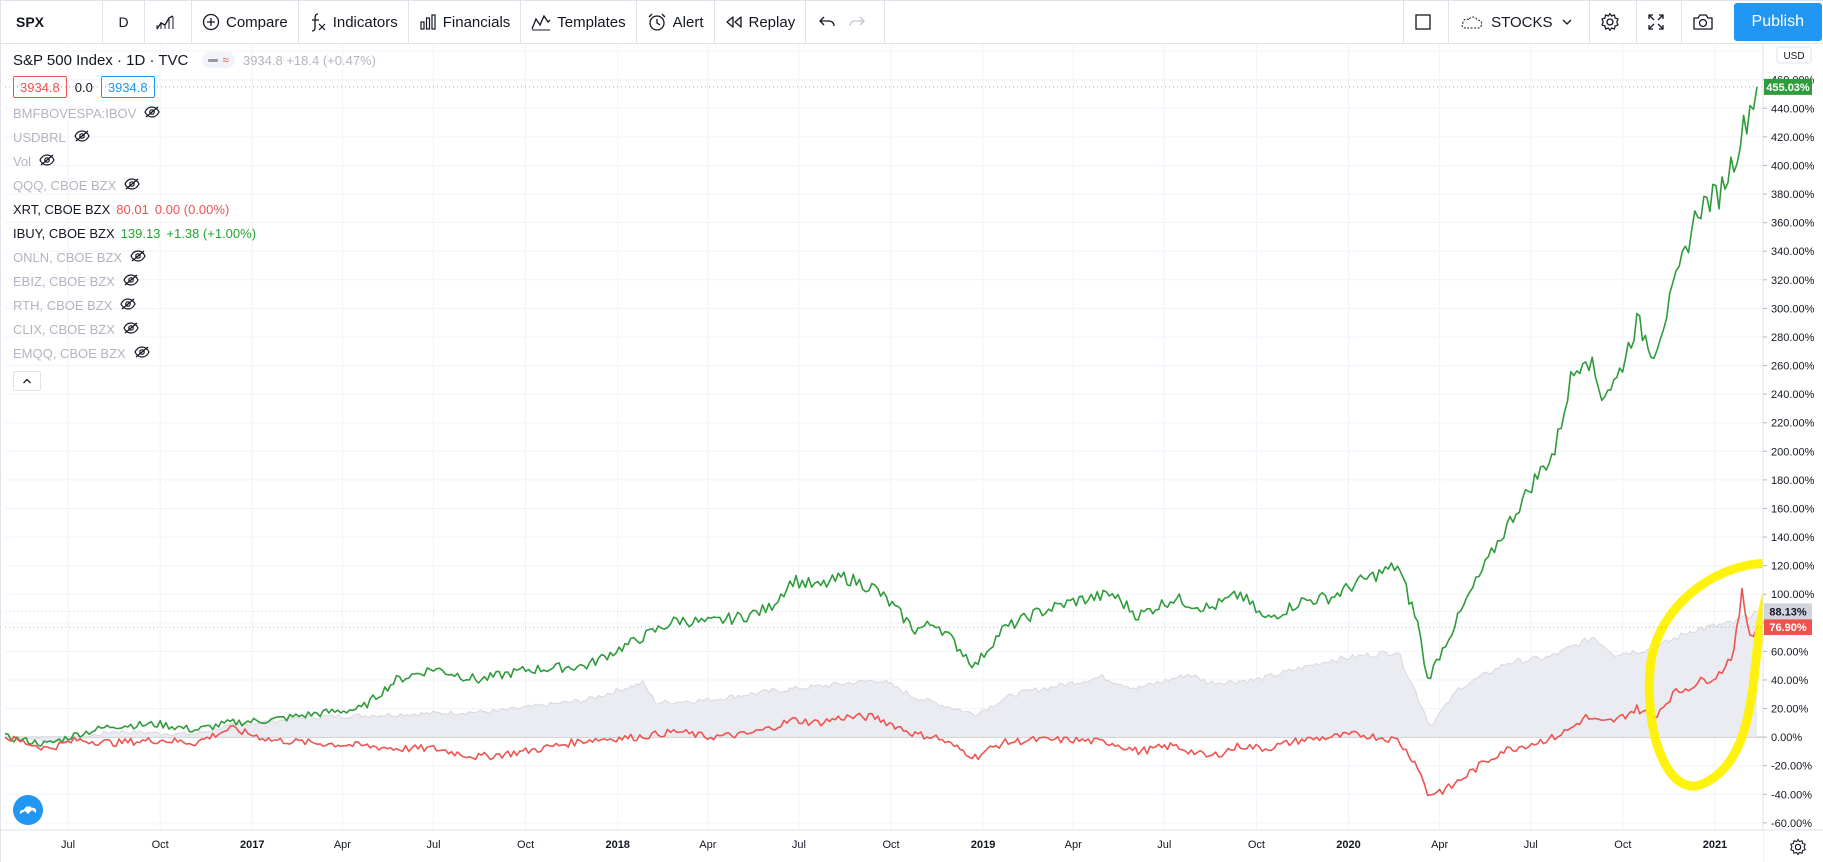 This screenshot has height=862, width=1823. What do you see at coordinates (1793, 481) in the screenshot?
I see `y-tick-label: 180.00%` at bounding box center [1793, 481].